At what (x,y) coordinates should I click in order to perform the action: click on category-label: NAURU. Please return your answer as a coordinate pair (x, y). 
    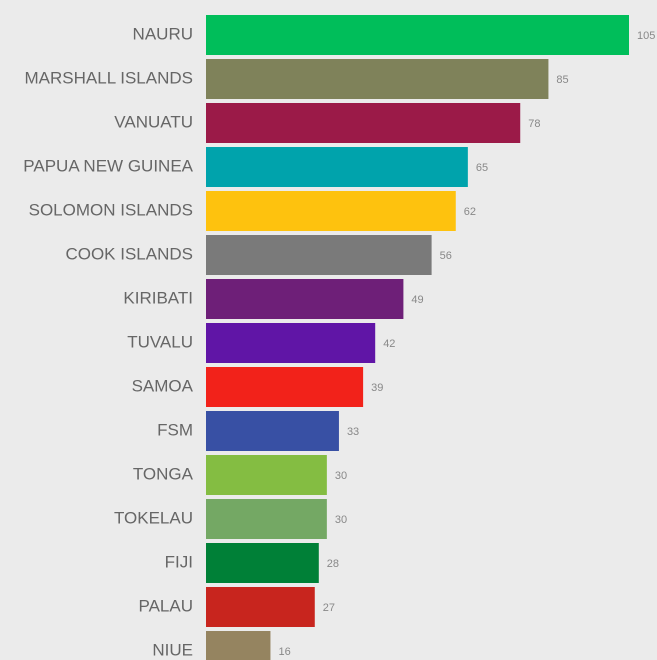
    Looking at the image, I should click on (163, 33).